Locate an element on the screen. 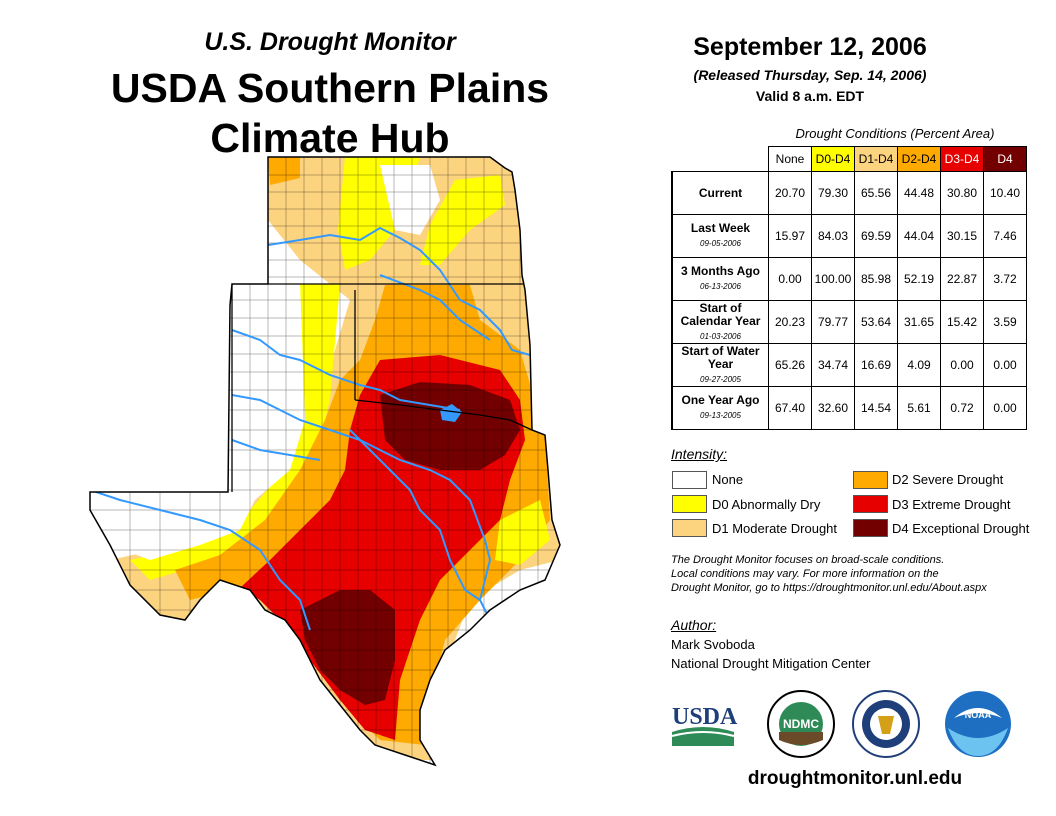  legend-label-d3: D3 Extreme Drought is located at coordinates (951, 504).